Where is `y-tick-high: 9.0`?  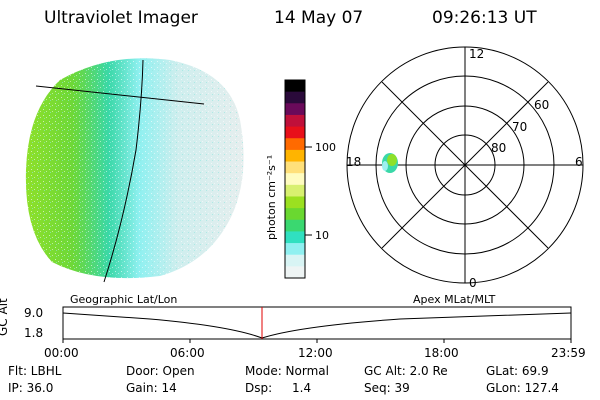
y-tick-high: 9.0 is located at coordinates (34, 313).